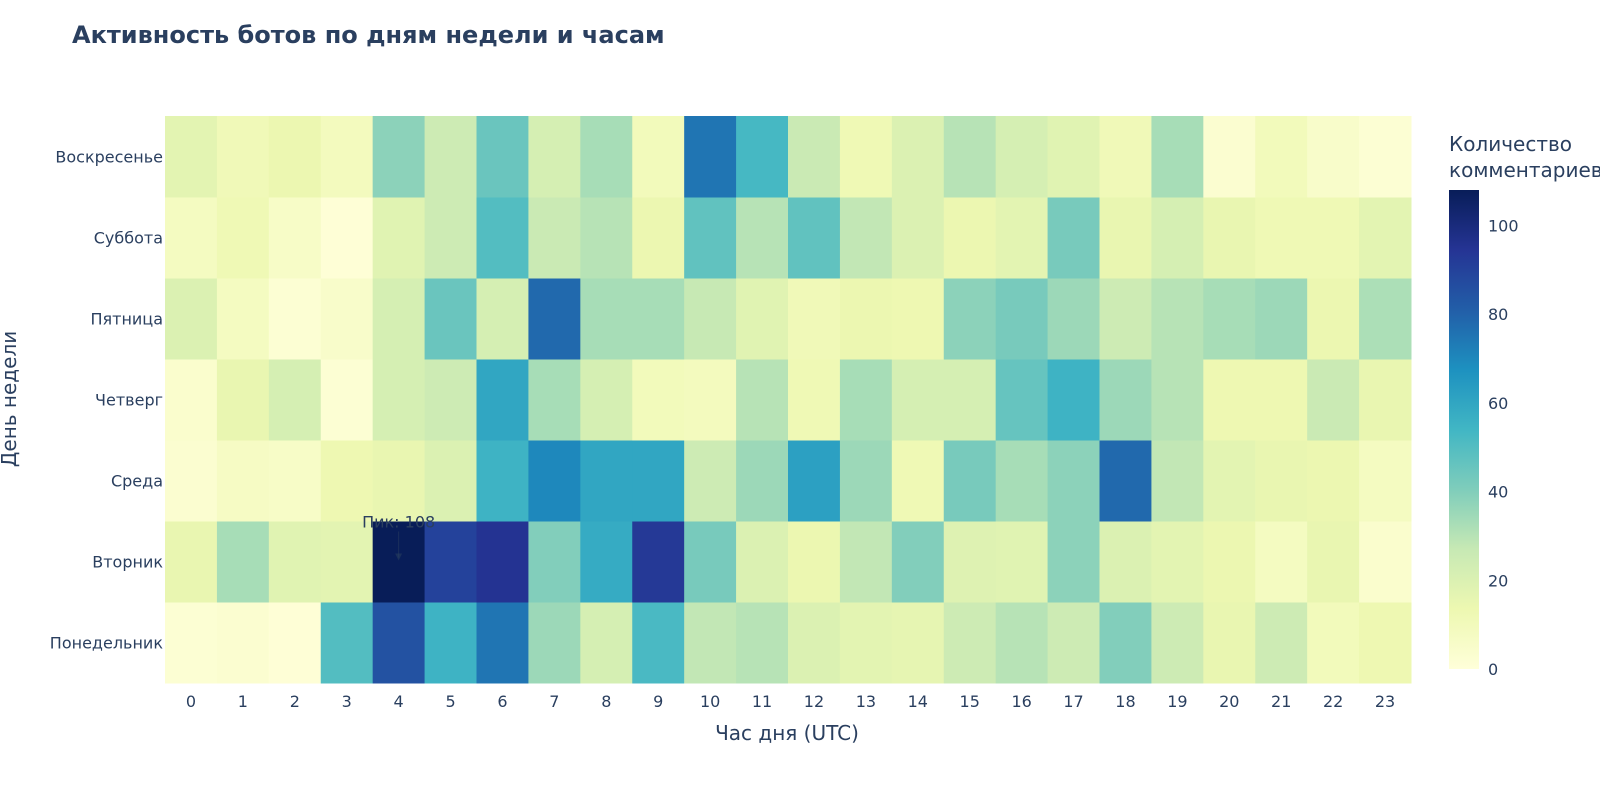  I want to click on x-tick-label: 11, so click(762, 701).